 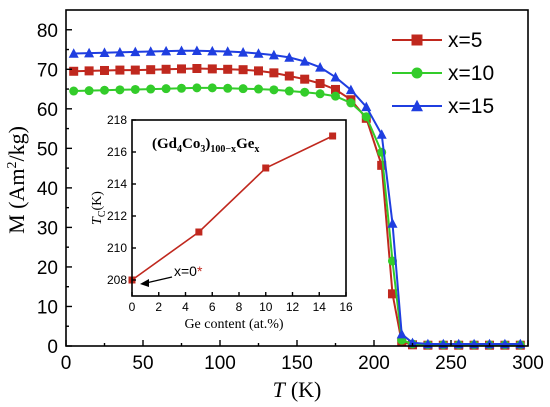 What do you see at coordinates (102, 213) in the screenshot?
I see `inset-y-axis-sub: C` at bounding box center [102, 213].